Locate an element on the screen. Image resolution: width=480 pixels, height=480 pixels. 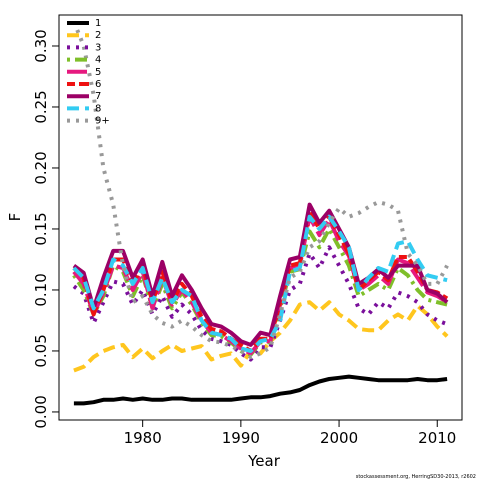
y-tick-label: 0.25 is located at coordinates (41, 106).